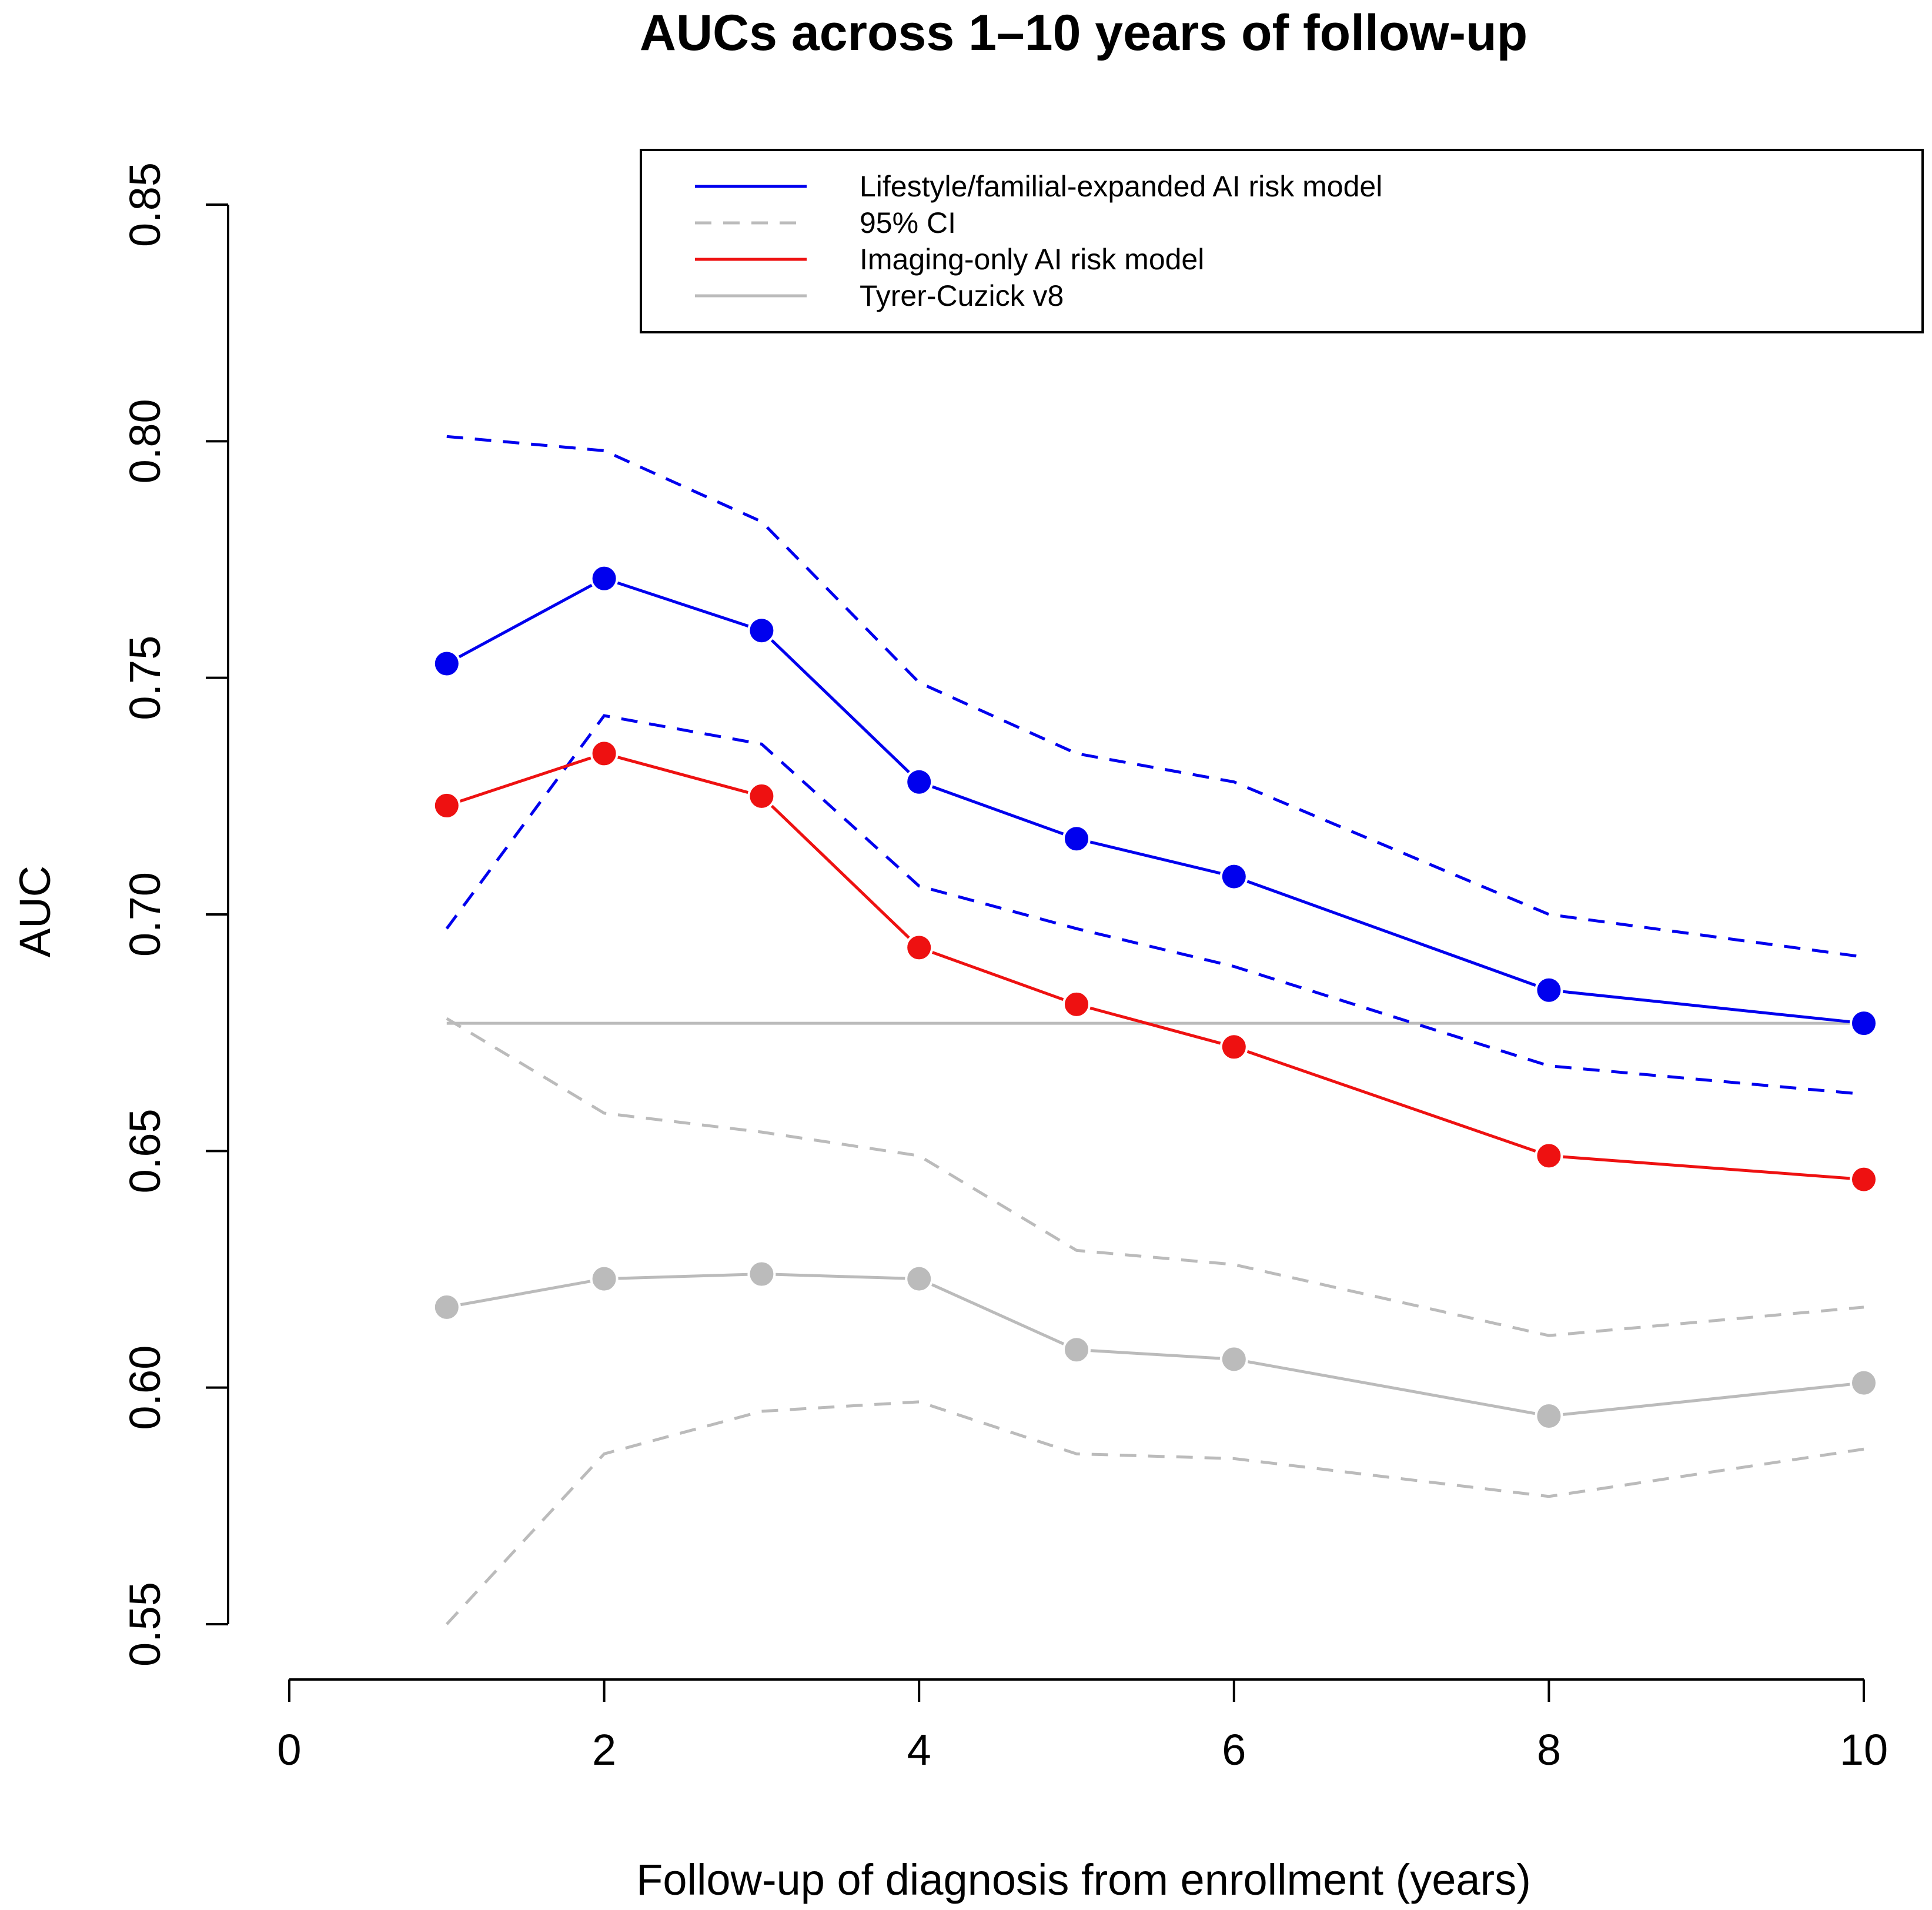 The image size is (1932, 1910). What do you see at coordinates (1154, 905) in the screenshot?
I see `lifestyle-ci-lower-line` at bounding box center [1154, 905].